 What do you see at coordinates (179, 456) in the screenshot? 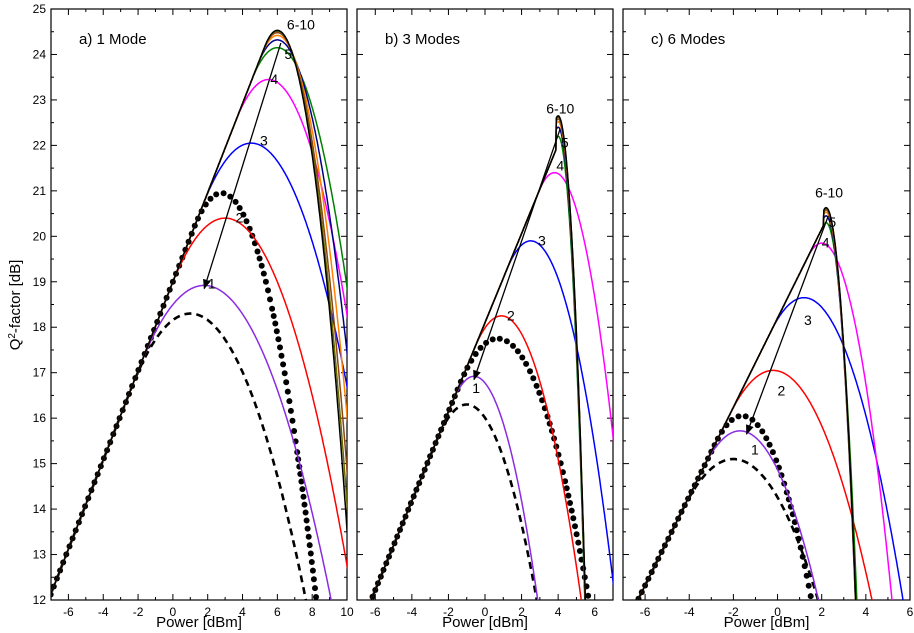
I see `series-dashed-curve` at bounding box center [179, 456].